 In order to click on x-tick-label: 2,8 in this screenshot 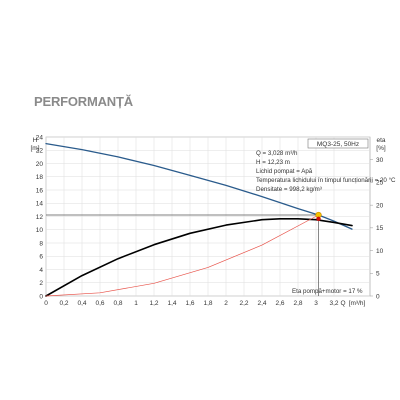, I will do `click(297, 303)`.